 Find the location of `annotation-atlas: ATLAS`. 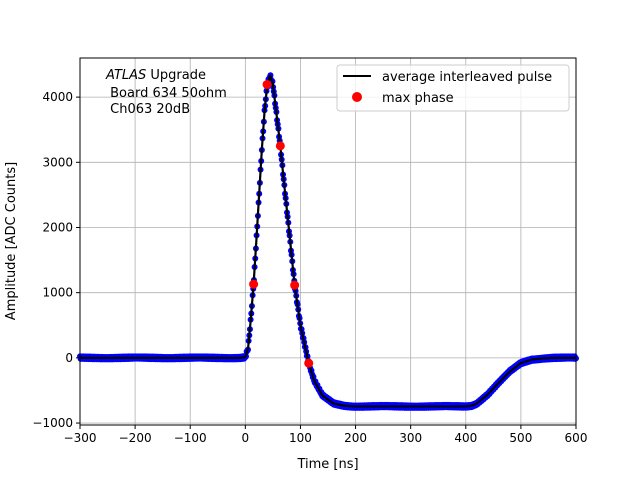

annotation-atlas: ATLAS is located at coordinates (125, 75).